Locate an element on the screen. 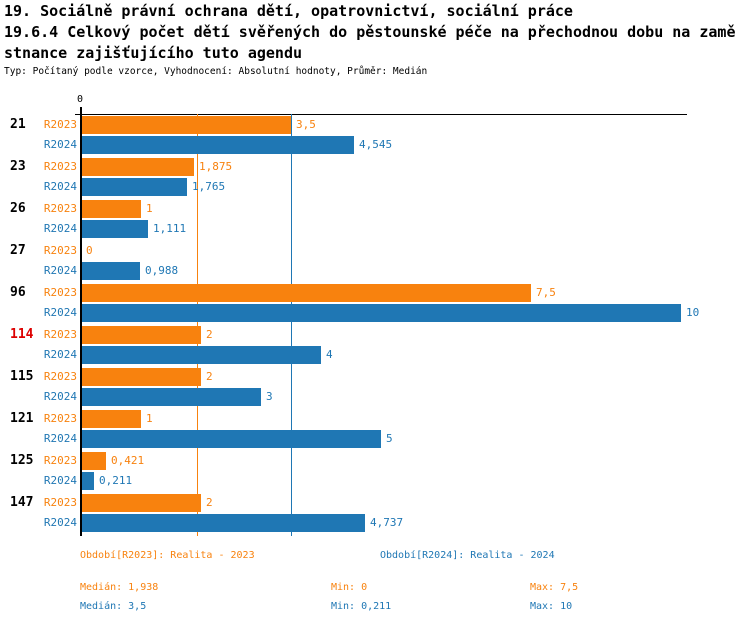 Image resolution: width=750 pixels, height=624 pixels. value-label-R2023-115: 2 is located at coordinates (209, 376).